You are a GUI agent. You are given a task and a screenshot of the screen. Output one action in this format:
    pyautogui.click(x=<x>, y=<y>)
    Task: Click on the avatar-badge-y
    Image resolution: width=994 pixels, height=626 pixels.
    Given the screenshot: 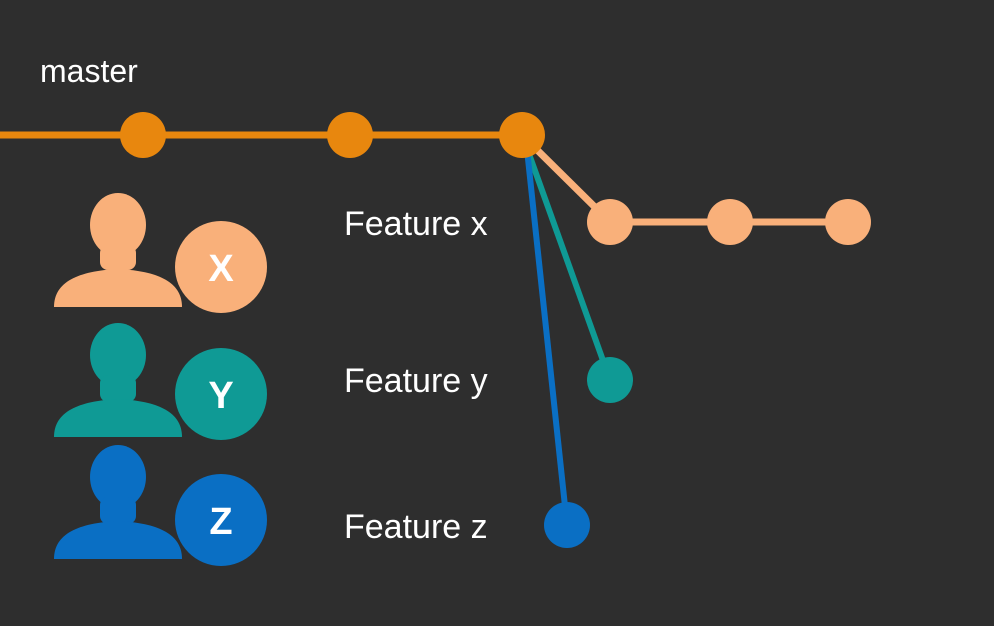 What is the action you would take?
    pyautogui.click(x=221, y=394)
    